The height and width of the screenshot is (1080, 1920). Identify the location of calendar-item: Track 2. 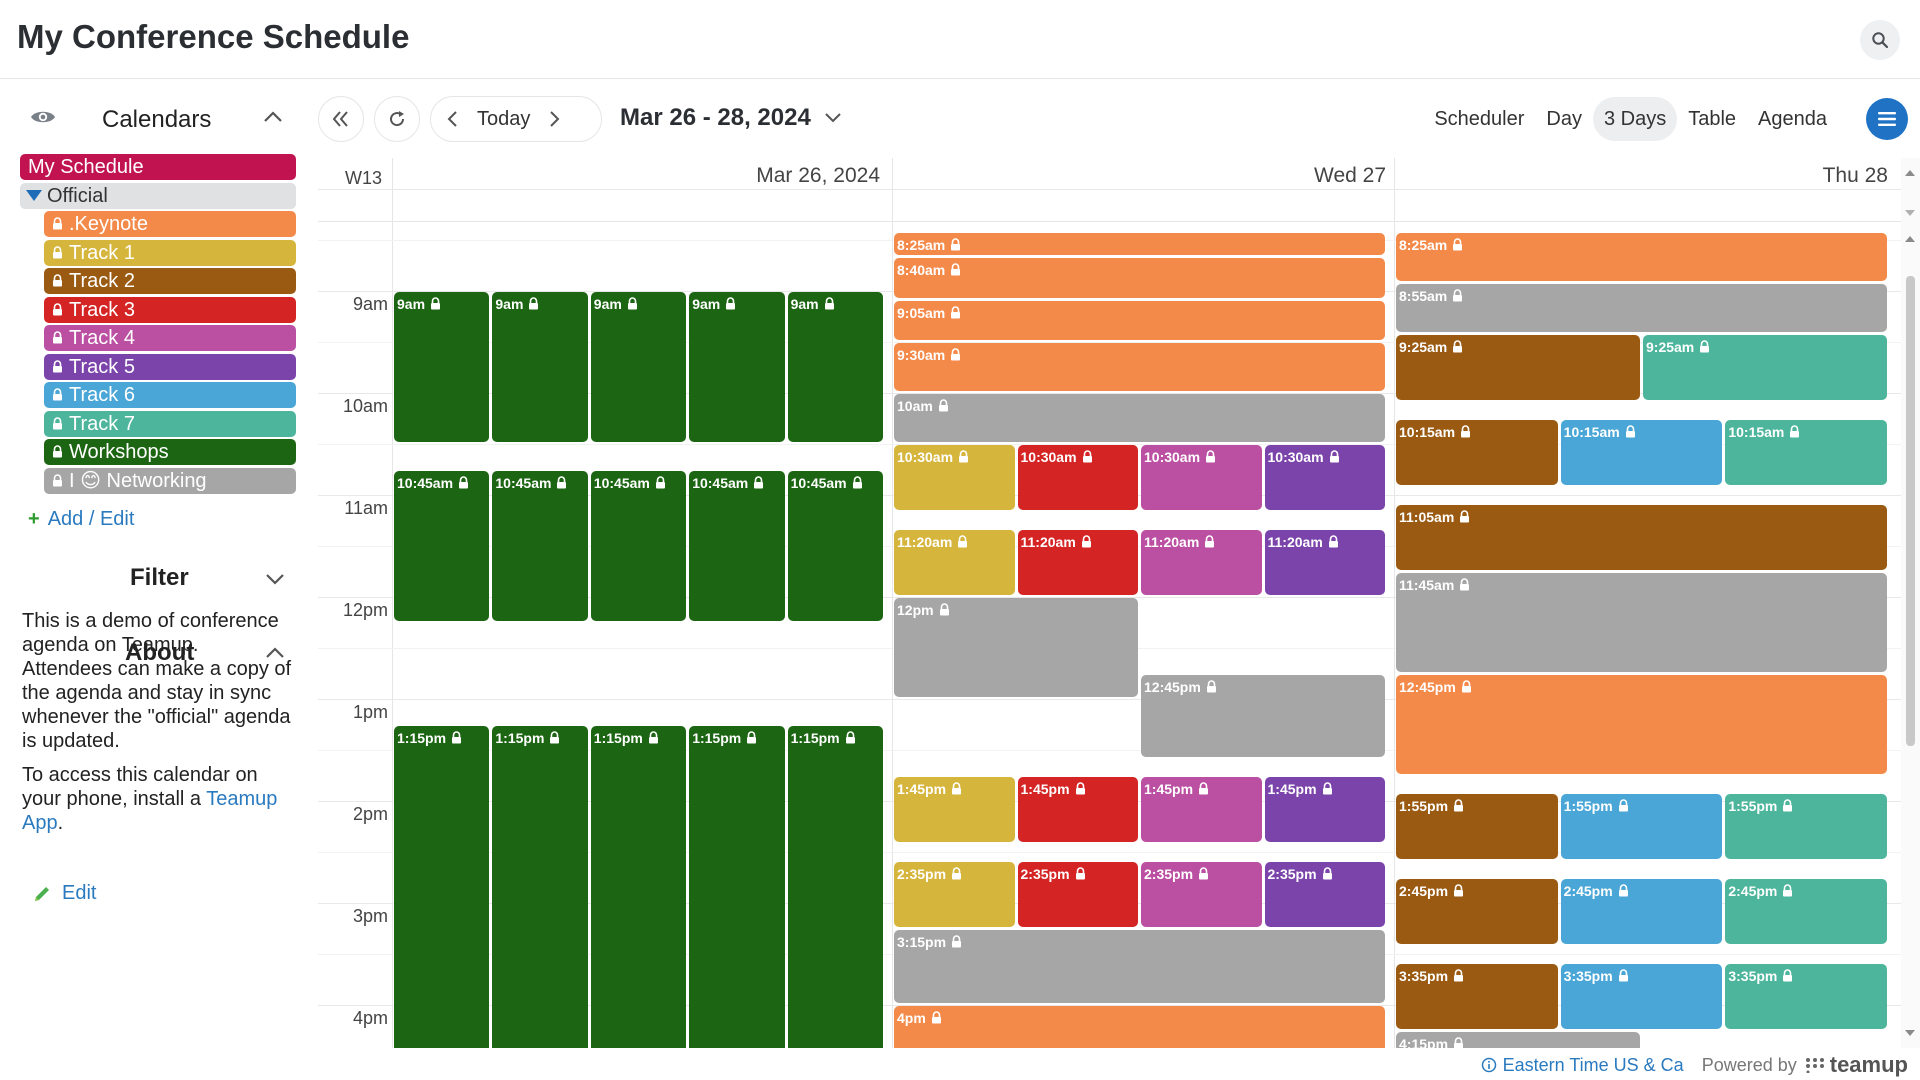
(170, 281).